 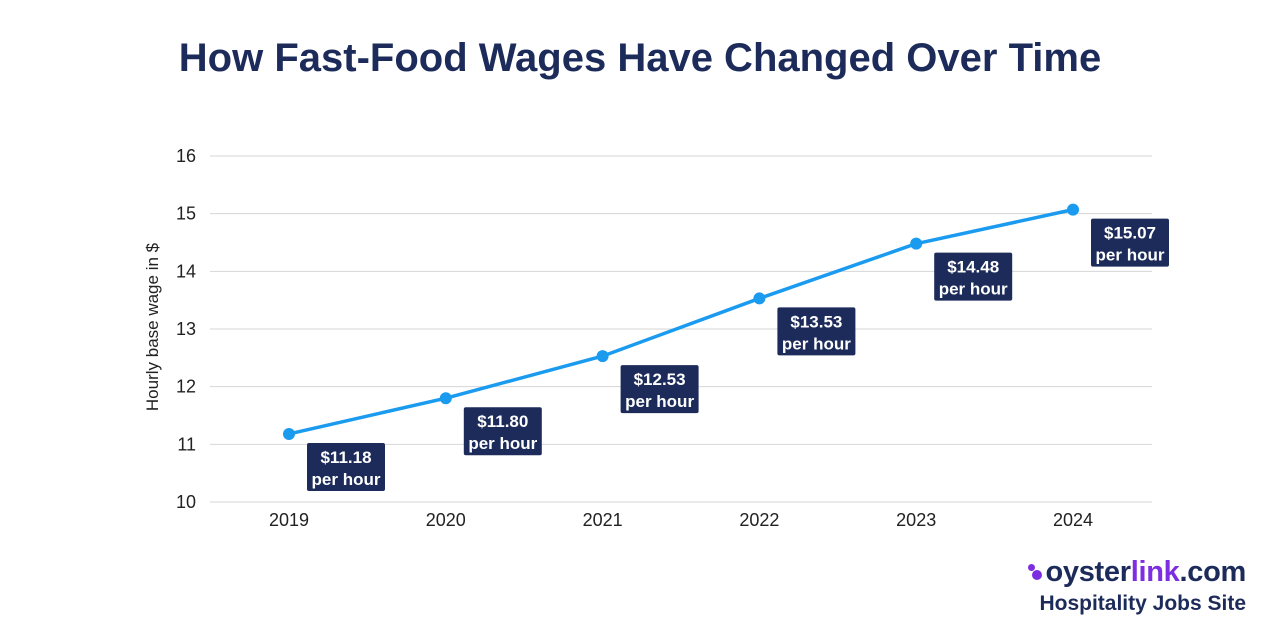 I want to click on data-label-value: $15.07, so click(x=1130, y=233).